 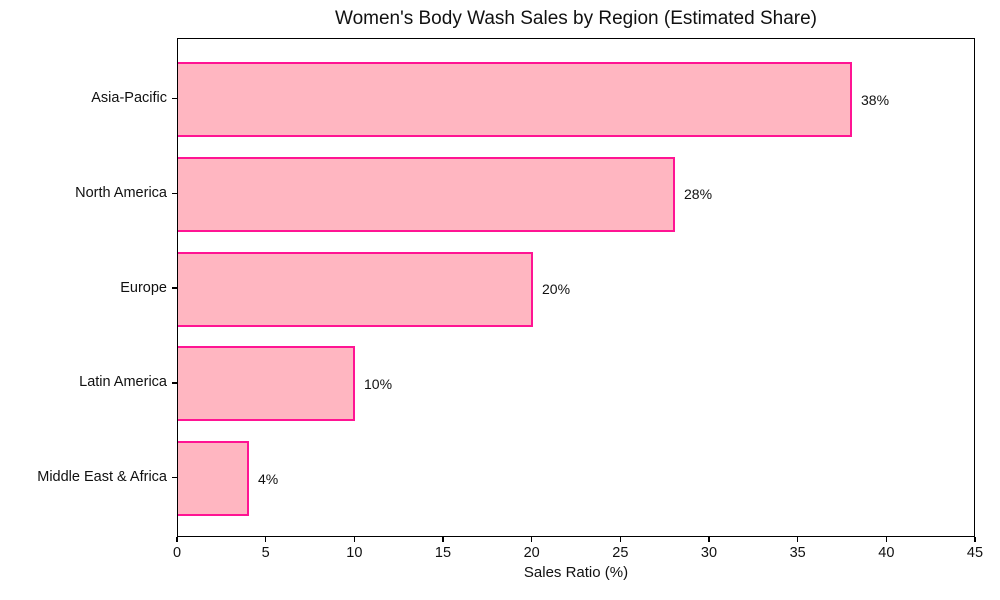 What do you see at coordinates (797, 553) in the screenshot?
I see `x-tick-label: 35` at bounding box center [797, 553].